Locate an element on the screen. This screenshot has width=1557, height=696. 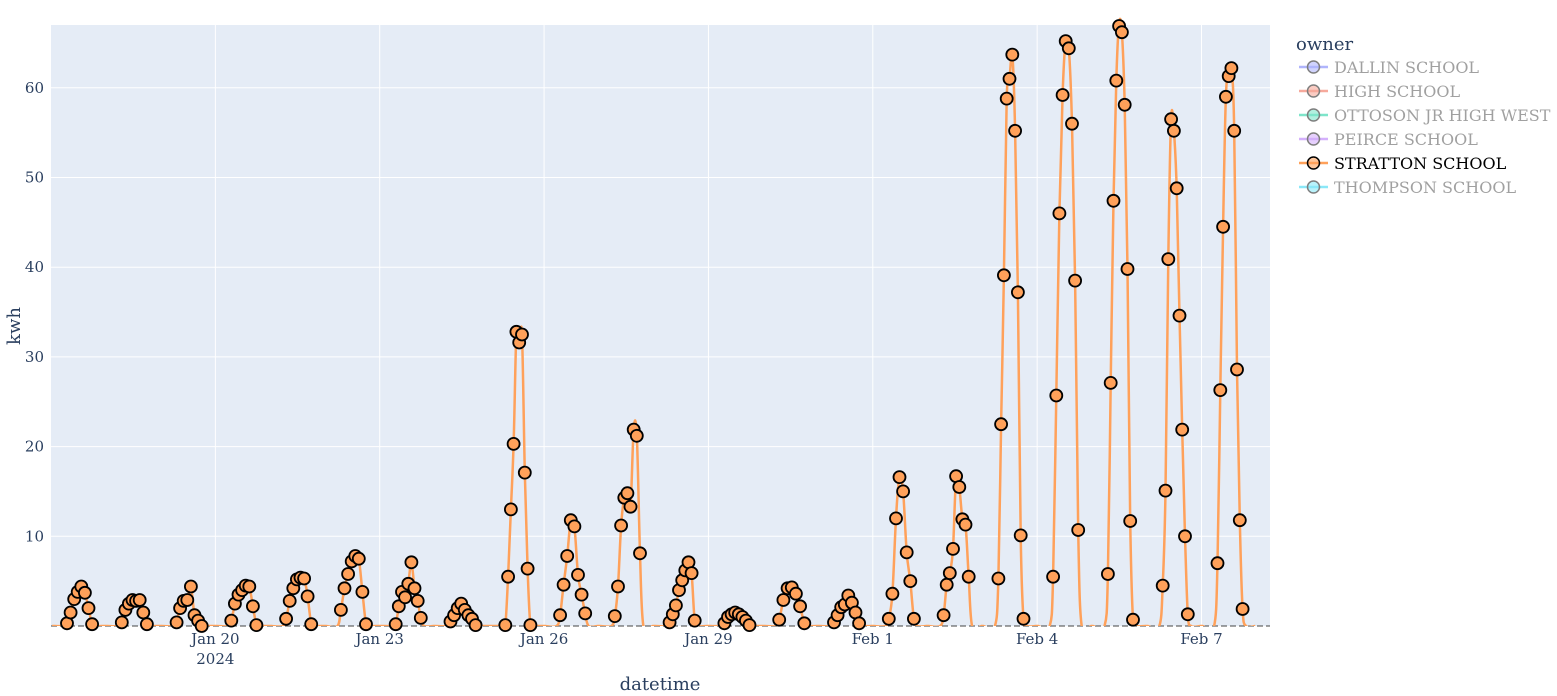
x-axis-title: datetime is located at coordinates (660, 684).